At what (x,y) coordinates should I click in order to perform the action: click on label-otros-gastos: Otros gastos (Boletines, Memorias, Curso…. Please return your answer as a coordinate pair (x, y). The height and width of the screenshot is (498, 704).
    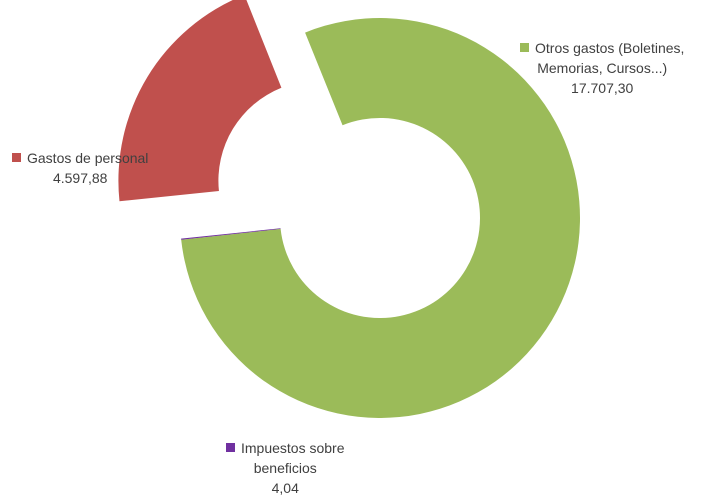
    Looking at the image, I should click on (602, 68).